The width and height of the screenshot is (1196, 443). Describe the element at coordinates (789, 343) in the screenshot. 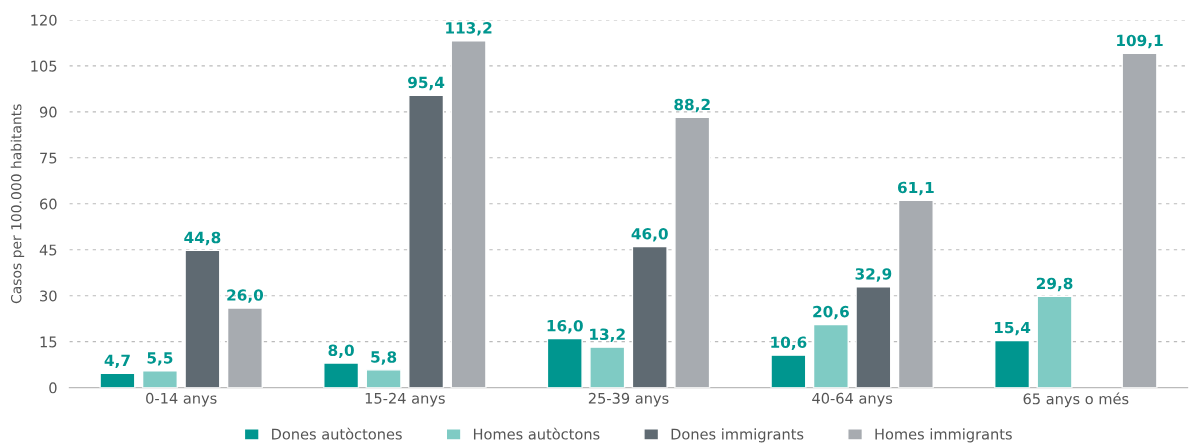

I see `data-label: 10,6` at that location.